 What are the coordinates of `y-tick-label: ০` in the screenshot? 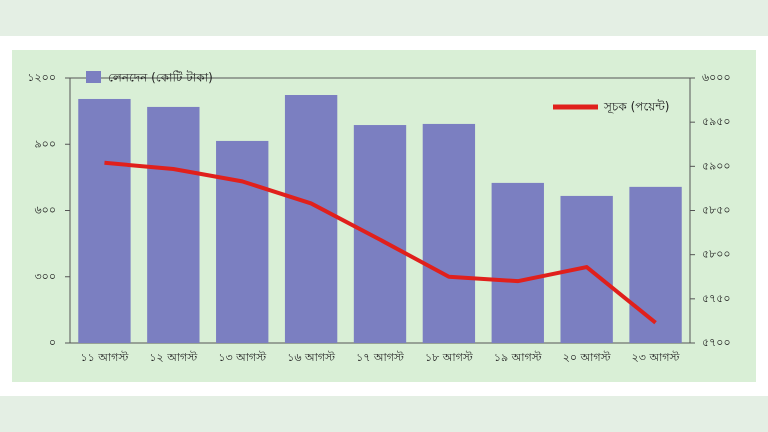 It's located at (52, 342).